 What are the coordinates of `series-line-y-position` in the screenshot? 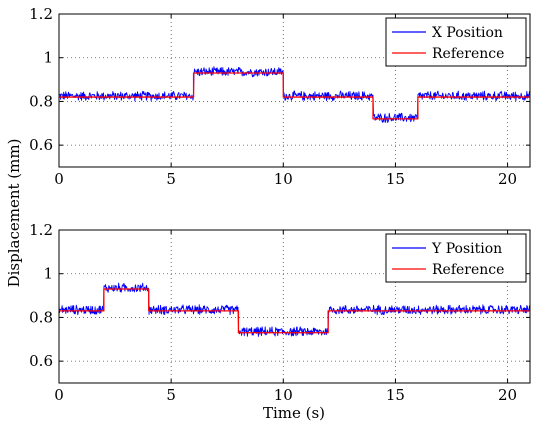 It's located at (294, 309).